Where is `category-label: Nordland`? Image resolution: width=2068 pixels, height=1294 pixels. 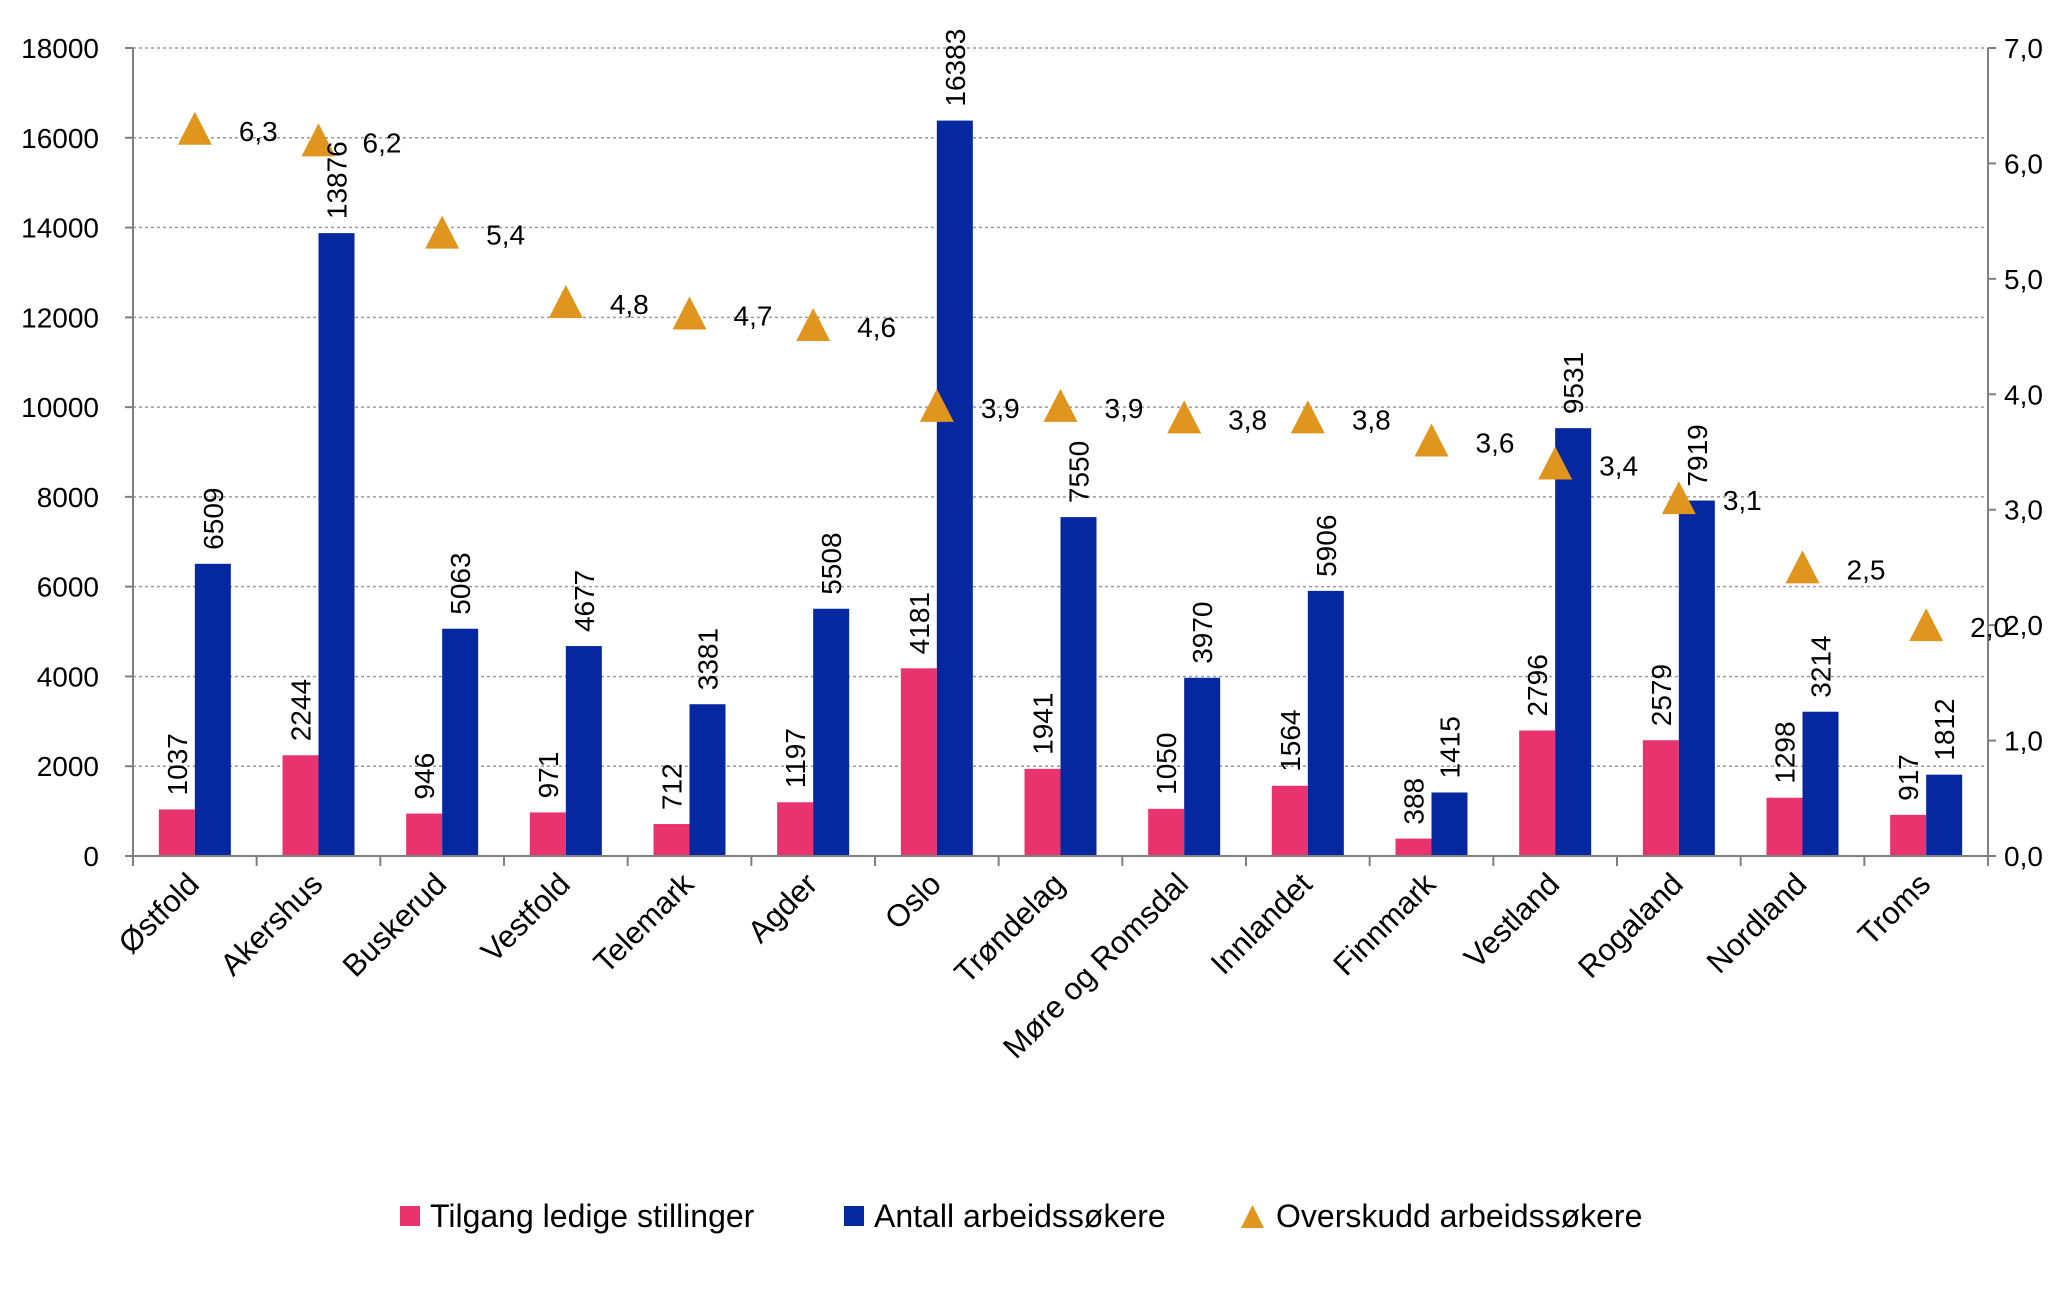
category-label: Nordland is located at coordinates (1757, 923).